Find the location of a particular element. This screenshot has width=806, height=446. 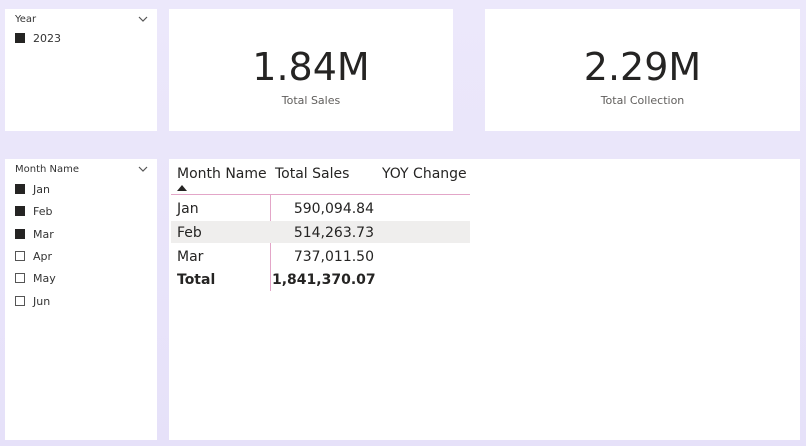

kpi-total-sales-label: Total Sales is located at coordinates (311, 100).